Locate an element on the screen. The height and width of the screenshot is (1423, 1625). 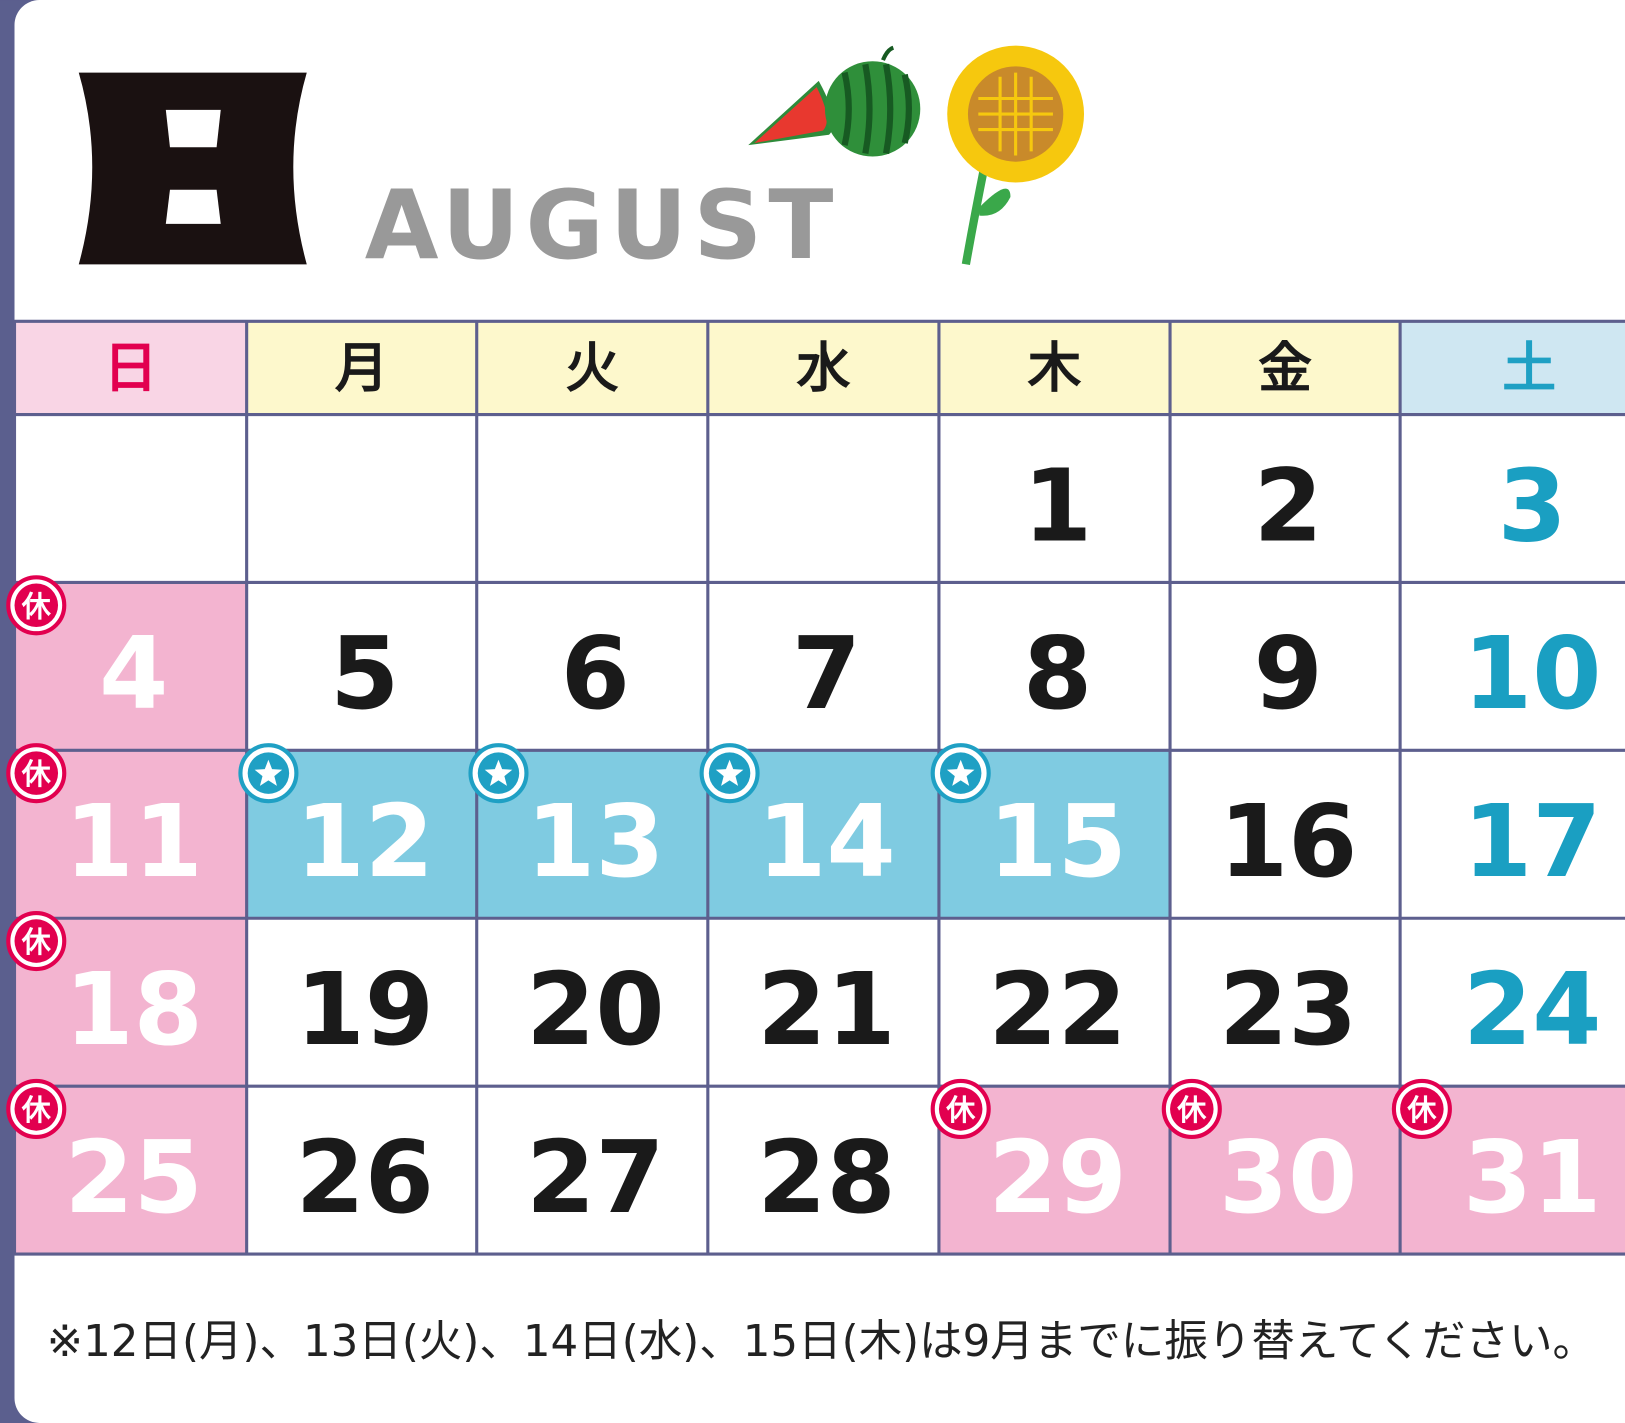
weekday-label: 火 is located at coordinates (592, 367).